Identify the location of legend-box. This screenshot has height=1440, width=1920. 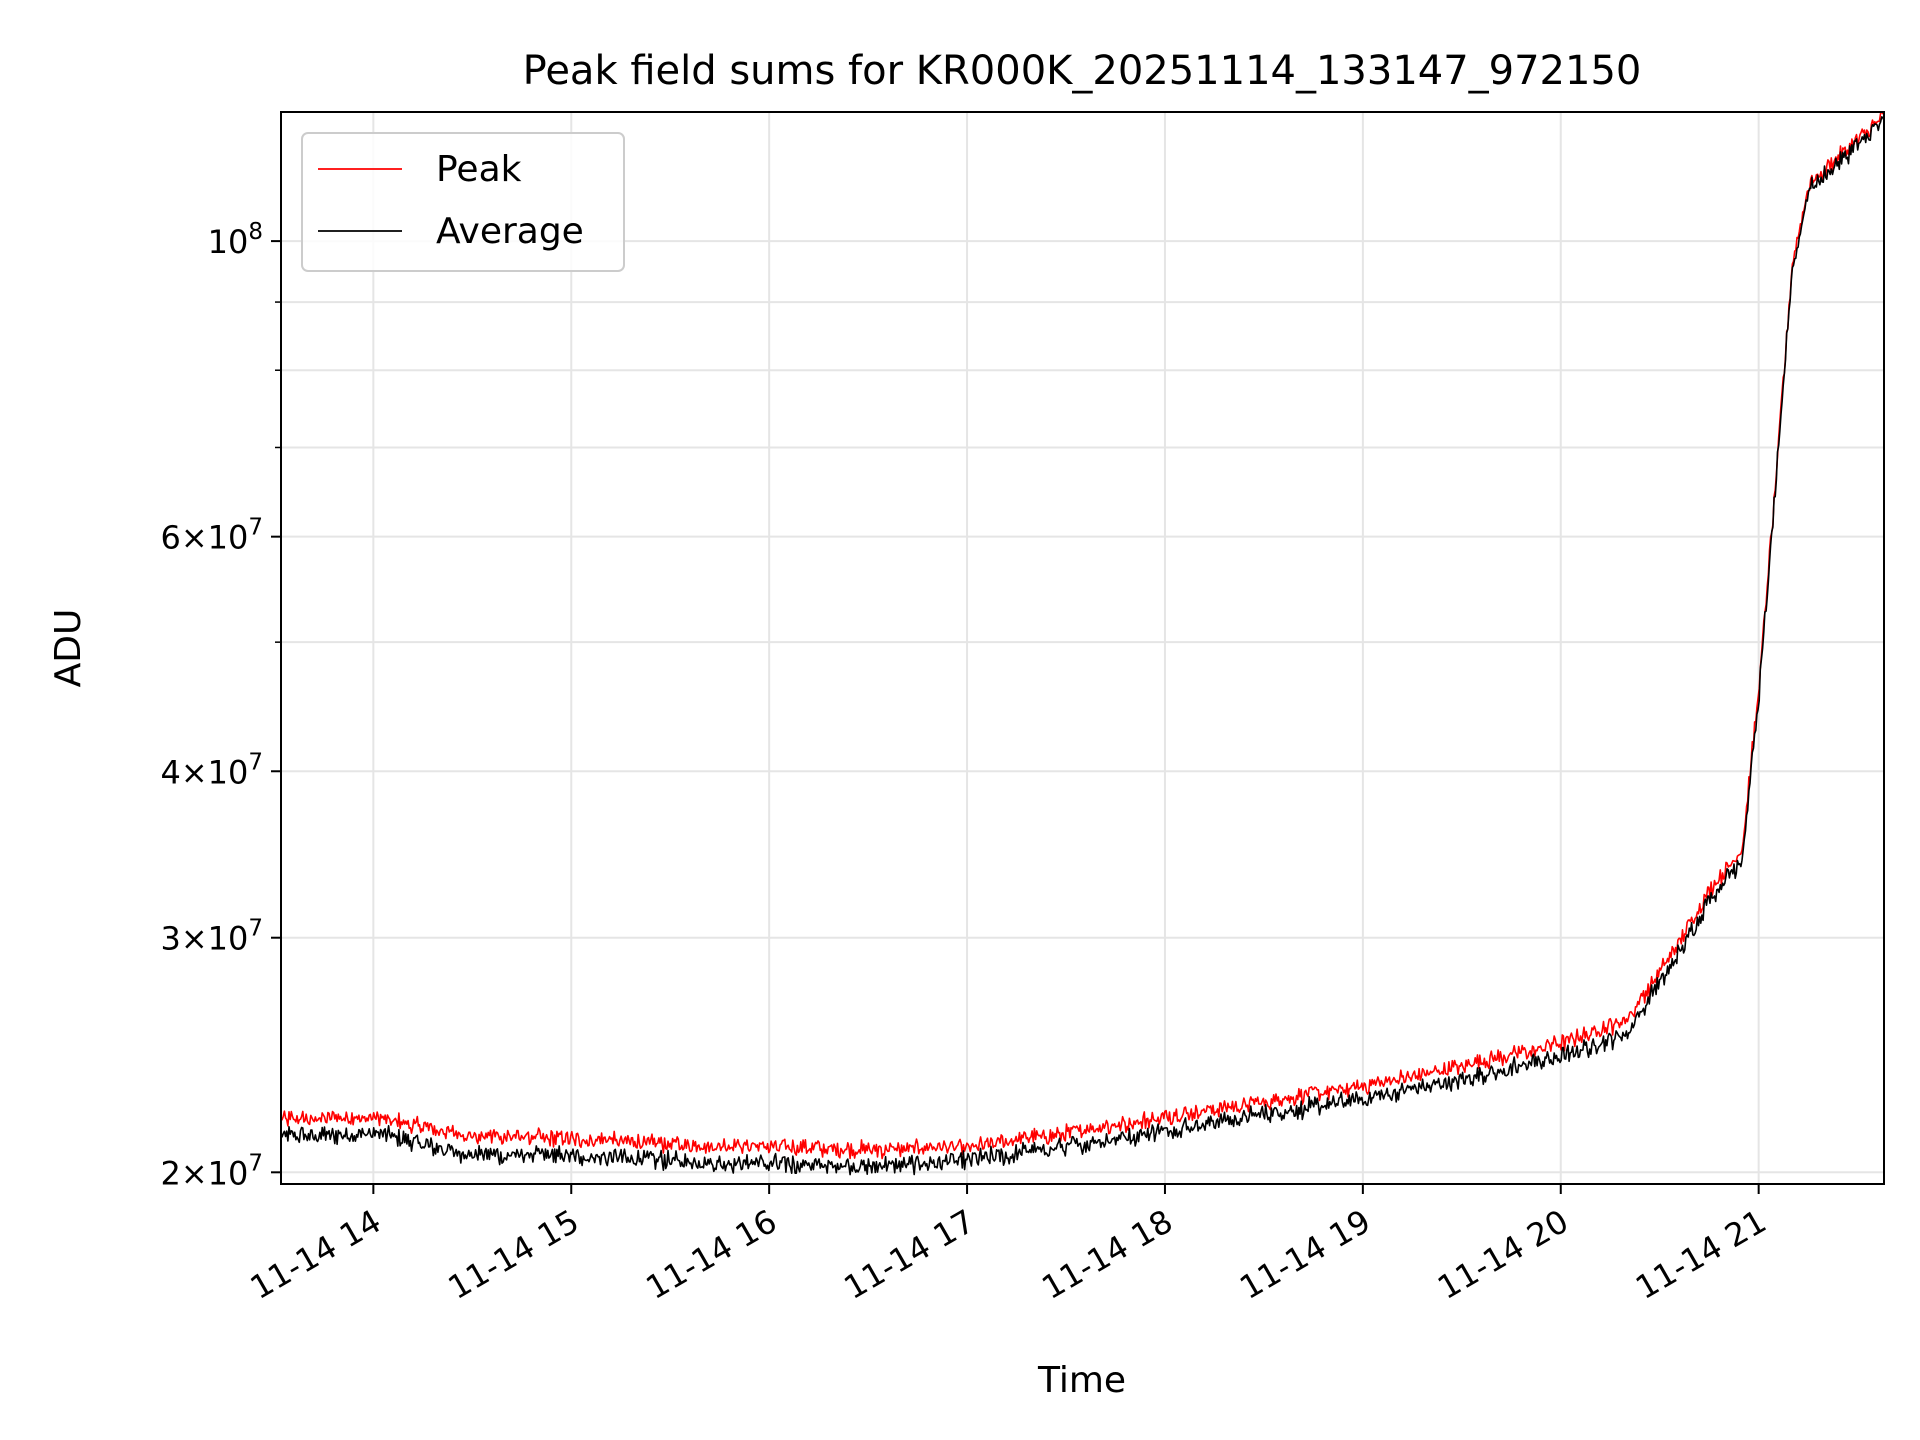
(463, 202).